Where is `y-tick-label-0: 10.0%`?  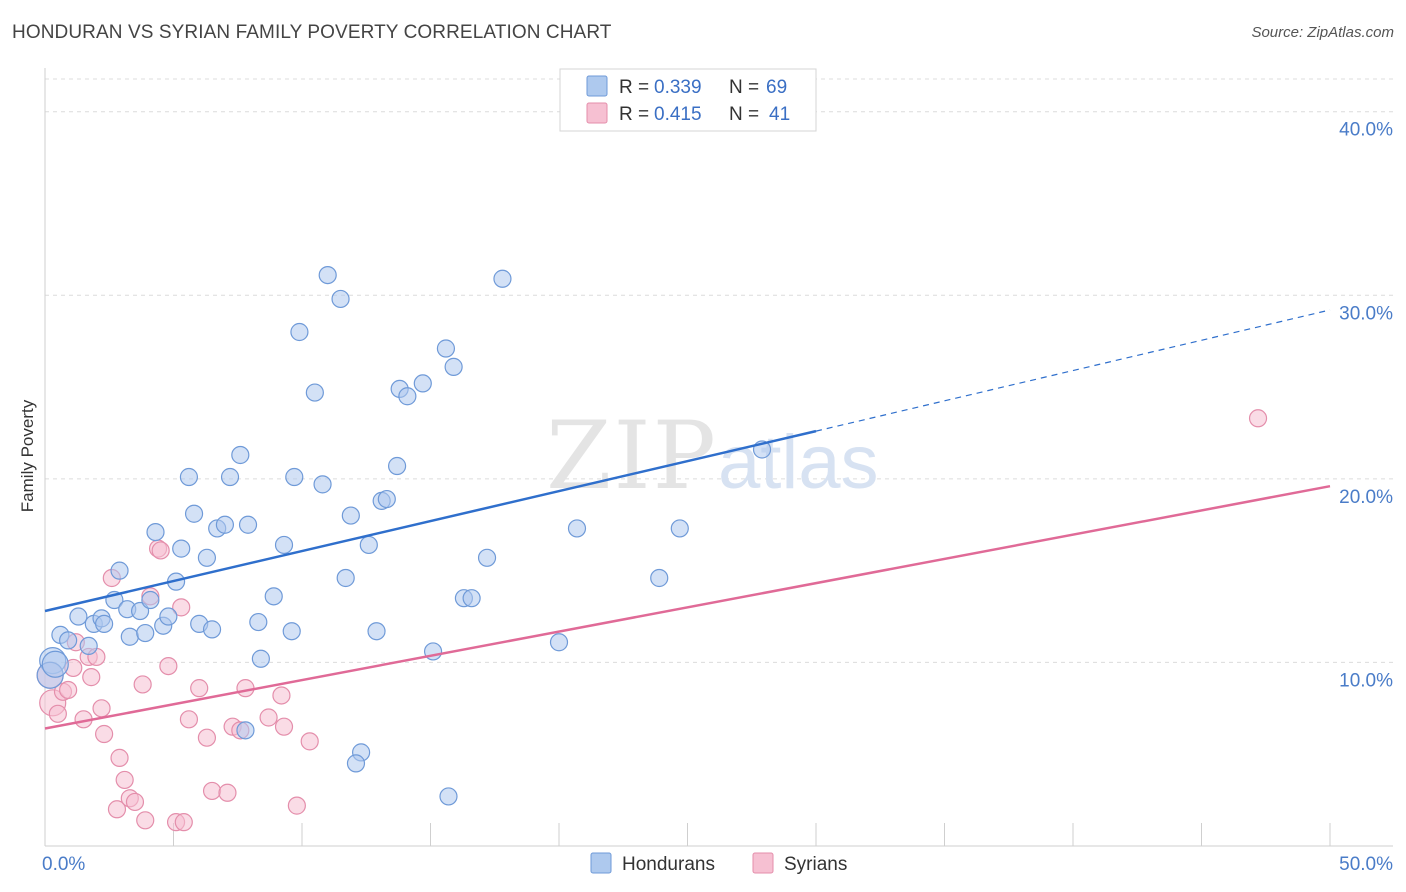
y-tick-label-0: 10.0% is located at coordinates (1366, 680).